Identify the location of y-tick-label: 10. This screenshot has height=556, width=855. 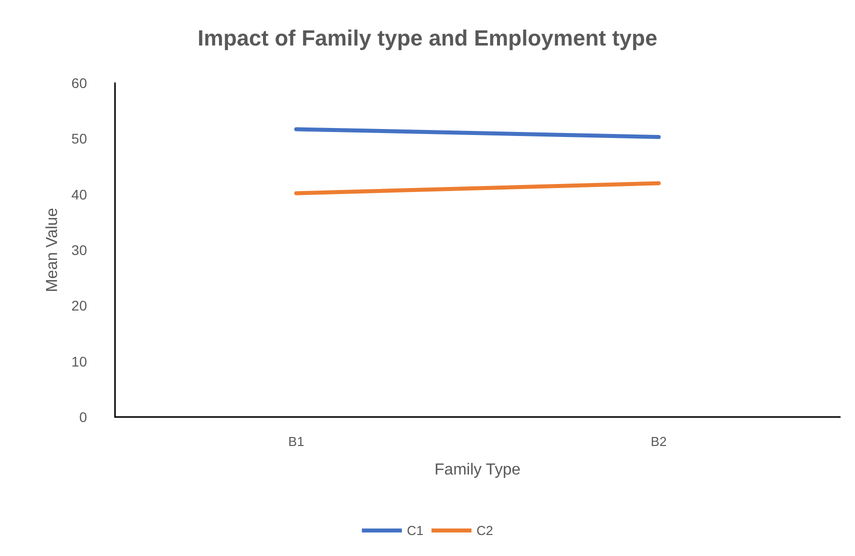
(79, 361).